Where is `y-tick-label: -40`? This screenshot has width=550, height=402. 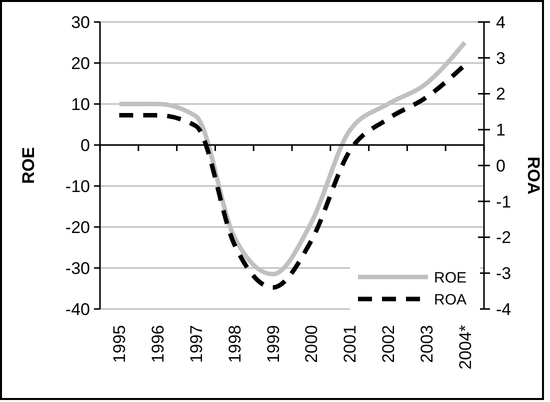 y-tick-label: -40 is located at coordinates (77, 309).